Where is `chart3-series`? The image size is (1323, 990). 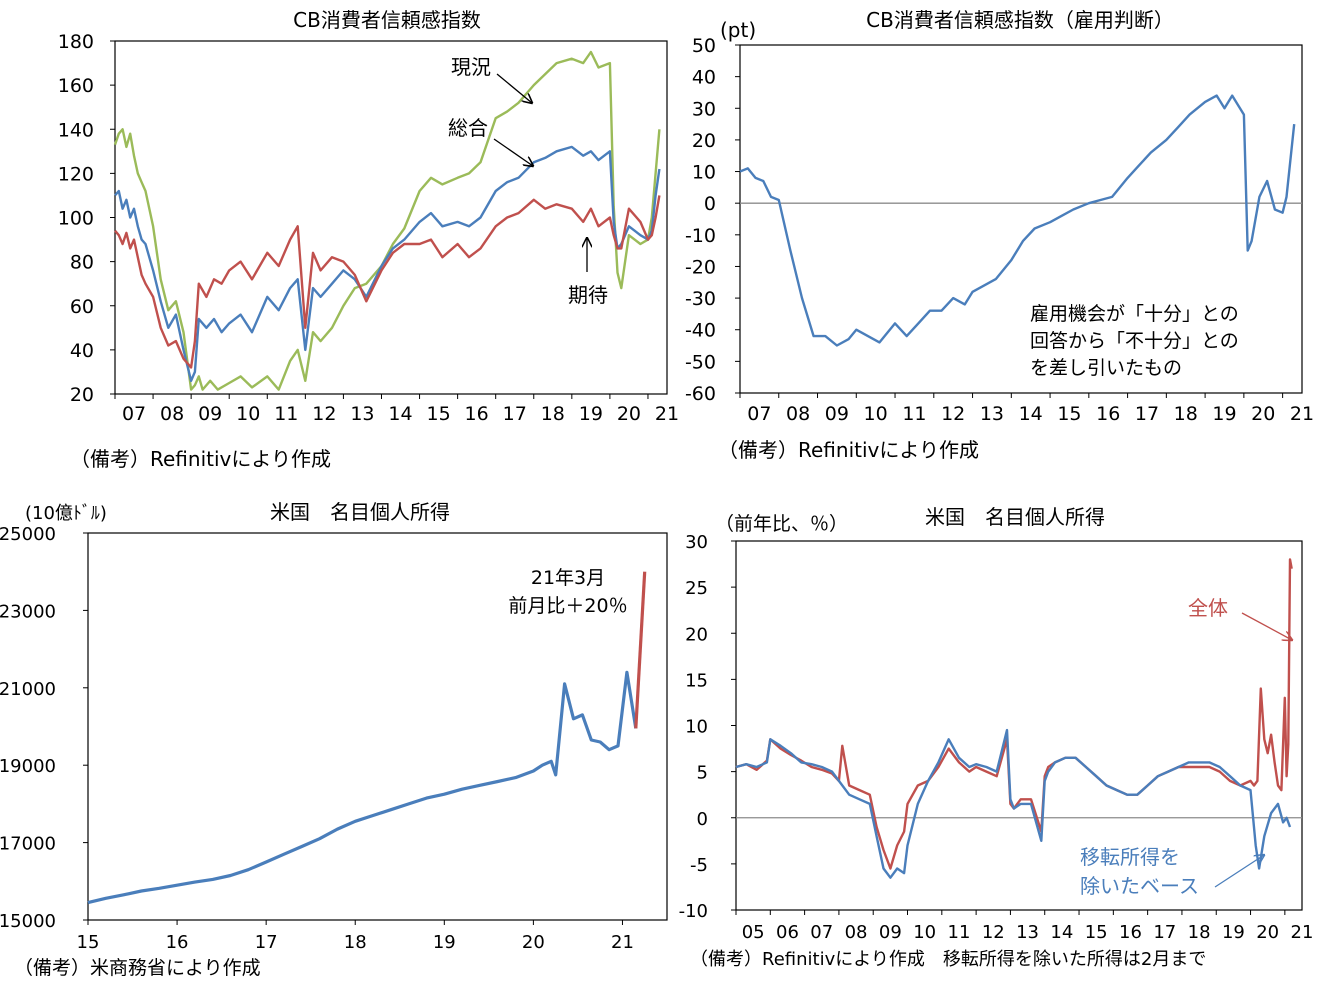 chart3-series is located at coordinates (367, 738).